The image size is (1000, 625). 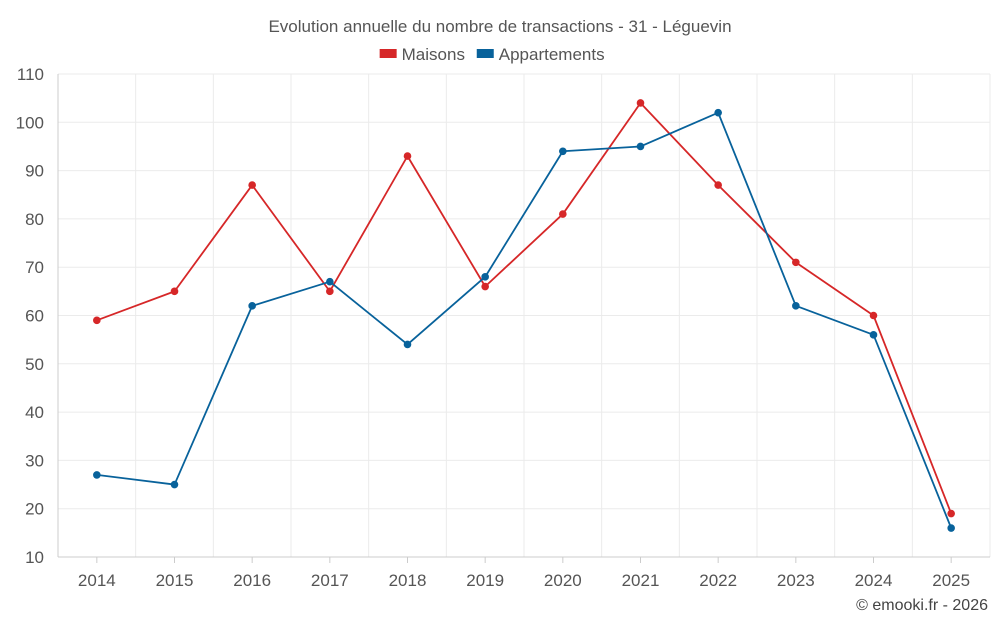 What do you see at coordinates (951, 513) in the screenshot?
I see `point-maisons-2025` at bounding box center [951, 513].